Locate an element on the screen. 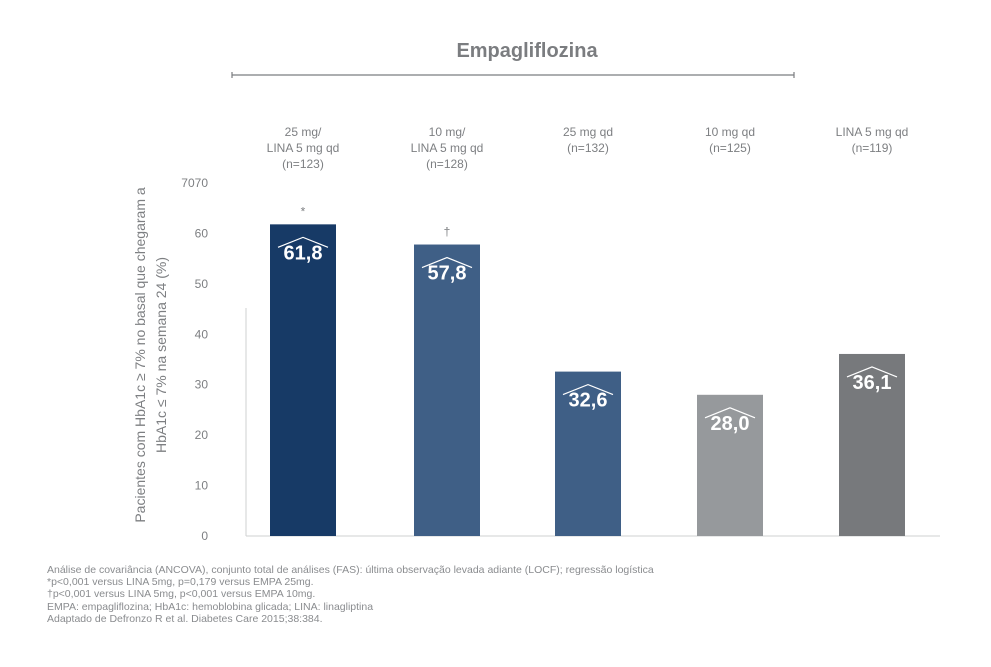  significance-marker: † is located at coordinates (447, 232).